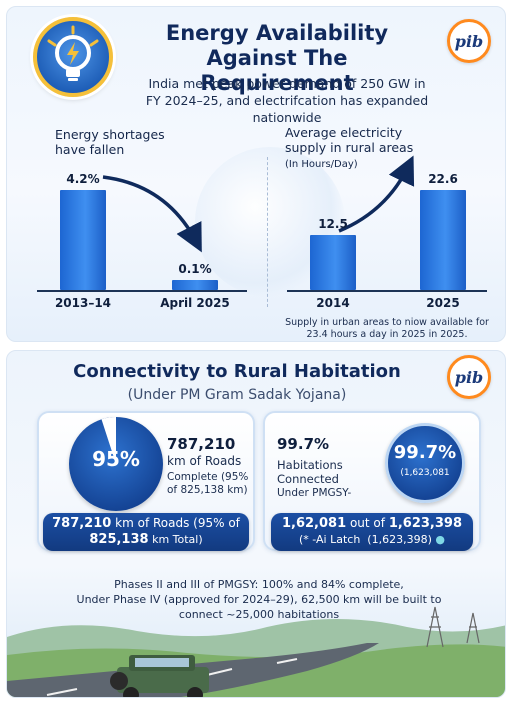  Describe the element at coordinates (443, 179) in the screenshot. I see `value-label-2025: 22.6` at that location.